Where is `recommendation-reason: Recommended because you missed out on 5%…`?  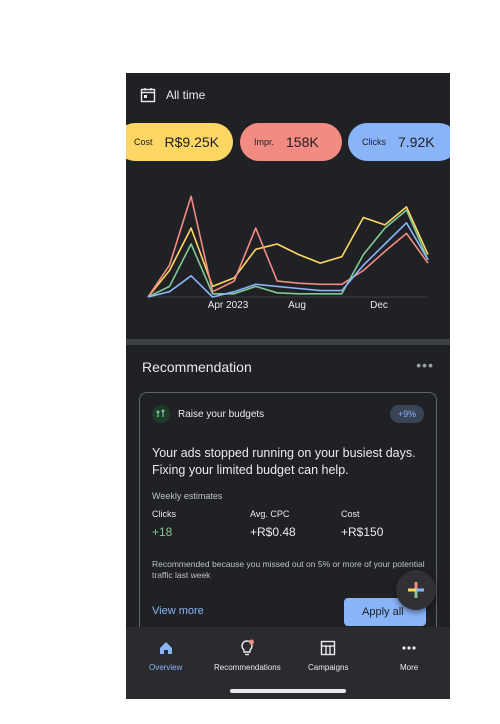
recommendation-reason: Recommended because you missed out on 5%… is located at coordinates (288, 569).